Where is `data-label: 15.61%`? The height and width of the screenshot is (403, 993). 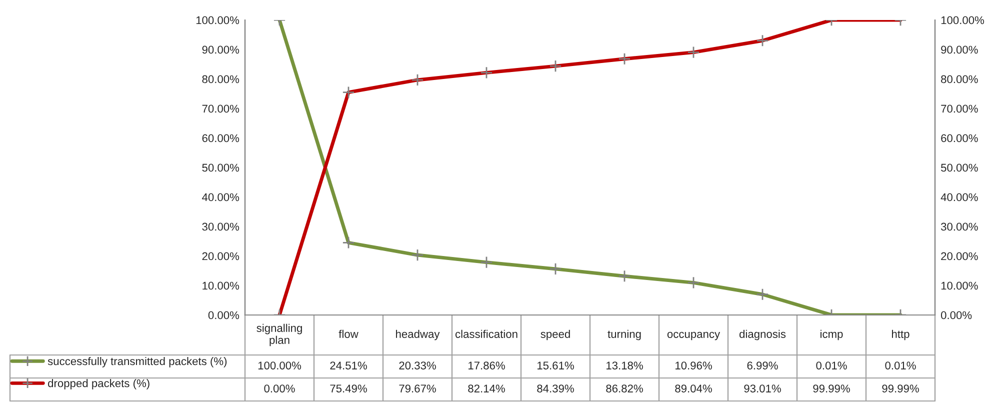
data-label: 15.61% is located at coordinates (556, 366).